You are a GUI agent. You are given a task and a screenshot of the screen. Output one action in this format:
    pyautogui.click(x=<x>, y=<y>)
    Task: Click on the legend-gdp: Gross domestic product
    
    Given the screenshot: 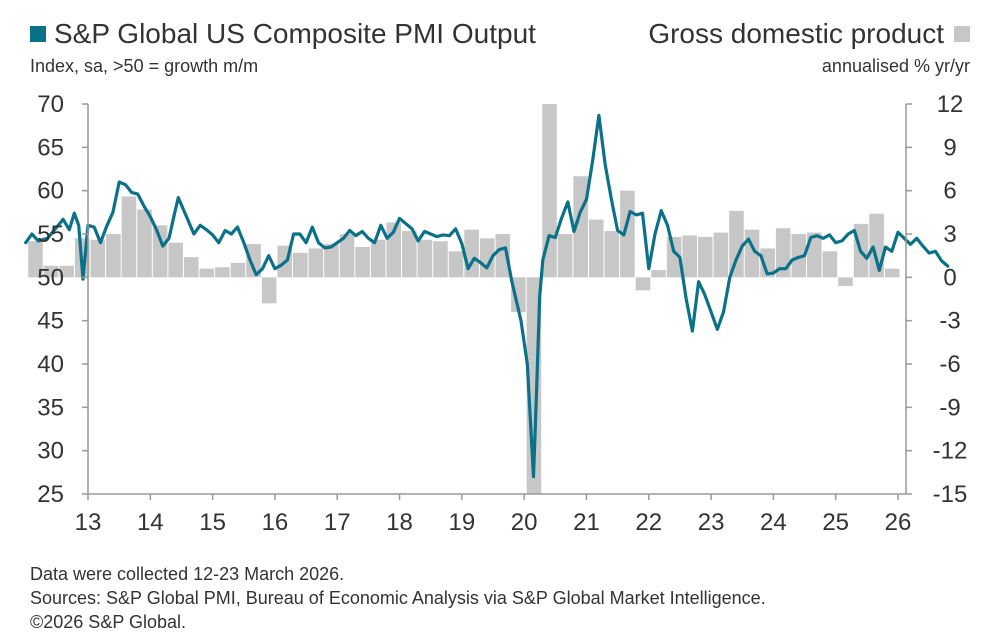 What is the action you would take?
    pyautogui.click(x=809, y=34)
    